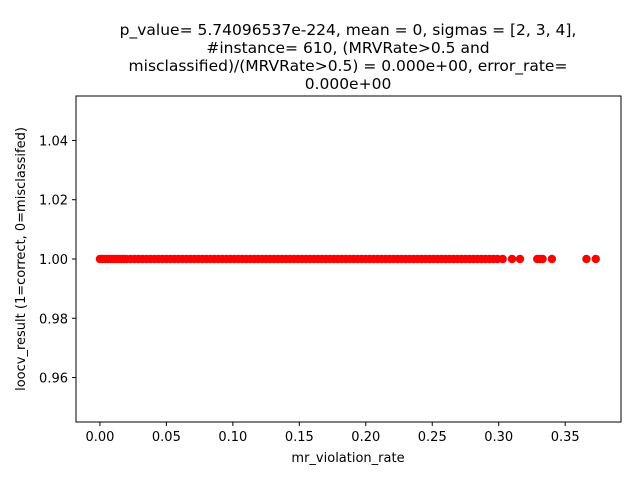 This screenshot has height=480, width=640. Describe the element at coordinates (99, 437) in the screenshot. I see `x-tick-label: 0.00` at that location.